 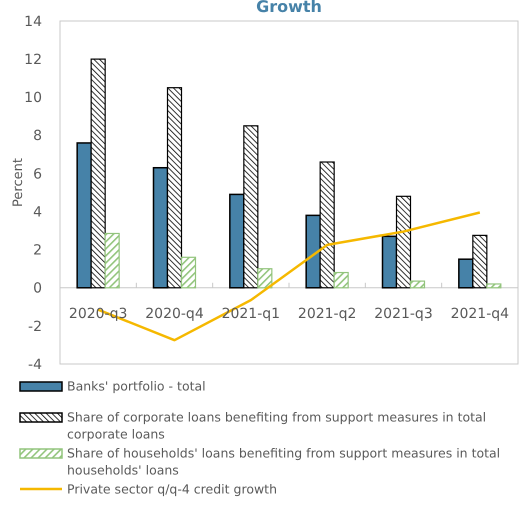 What do you see at coordinates (35, 326) in the screenshot?
I see `y-tick-label: -2` at bounding box center [35, 326].